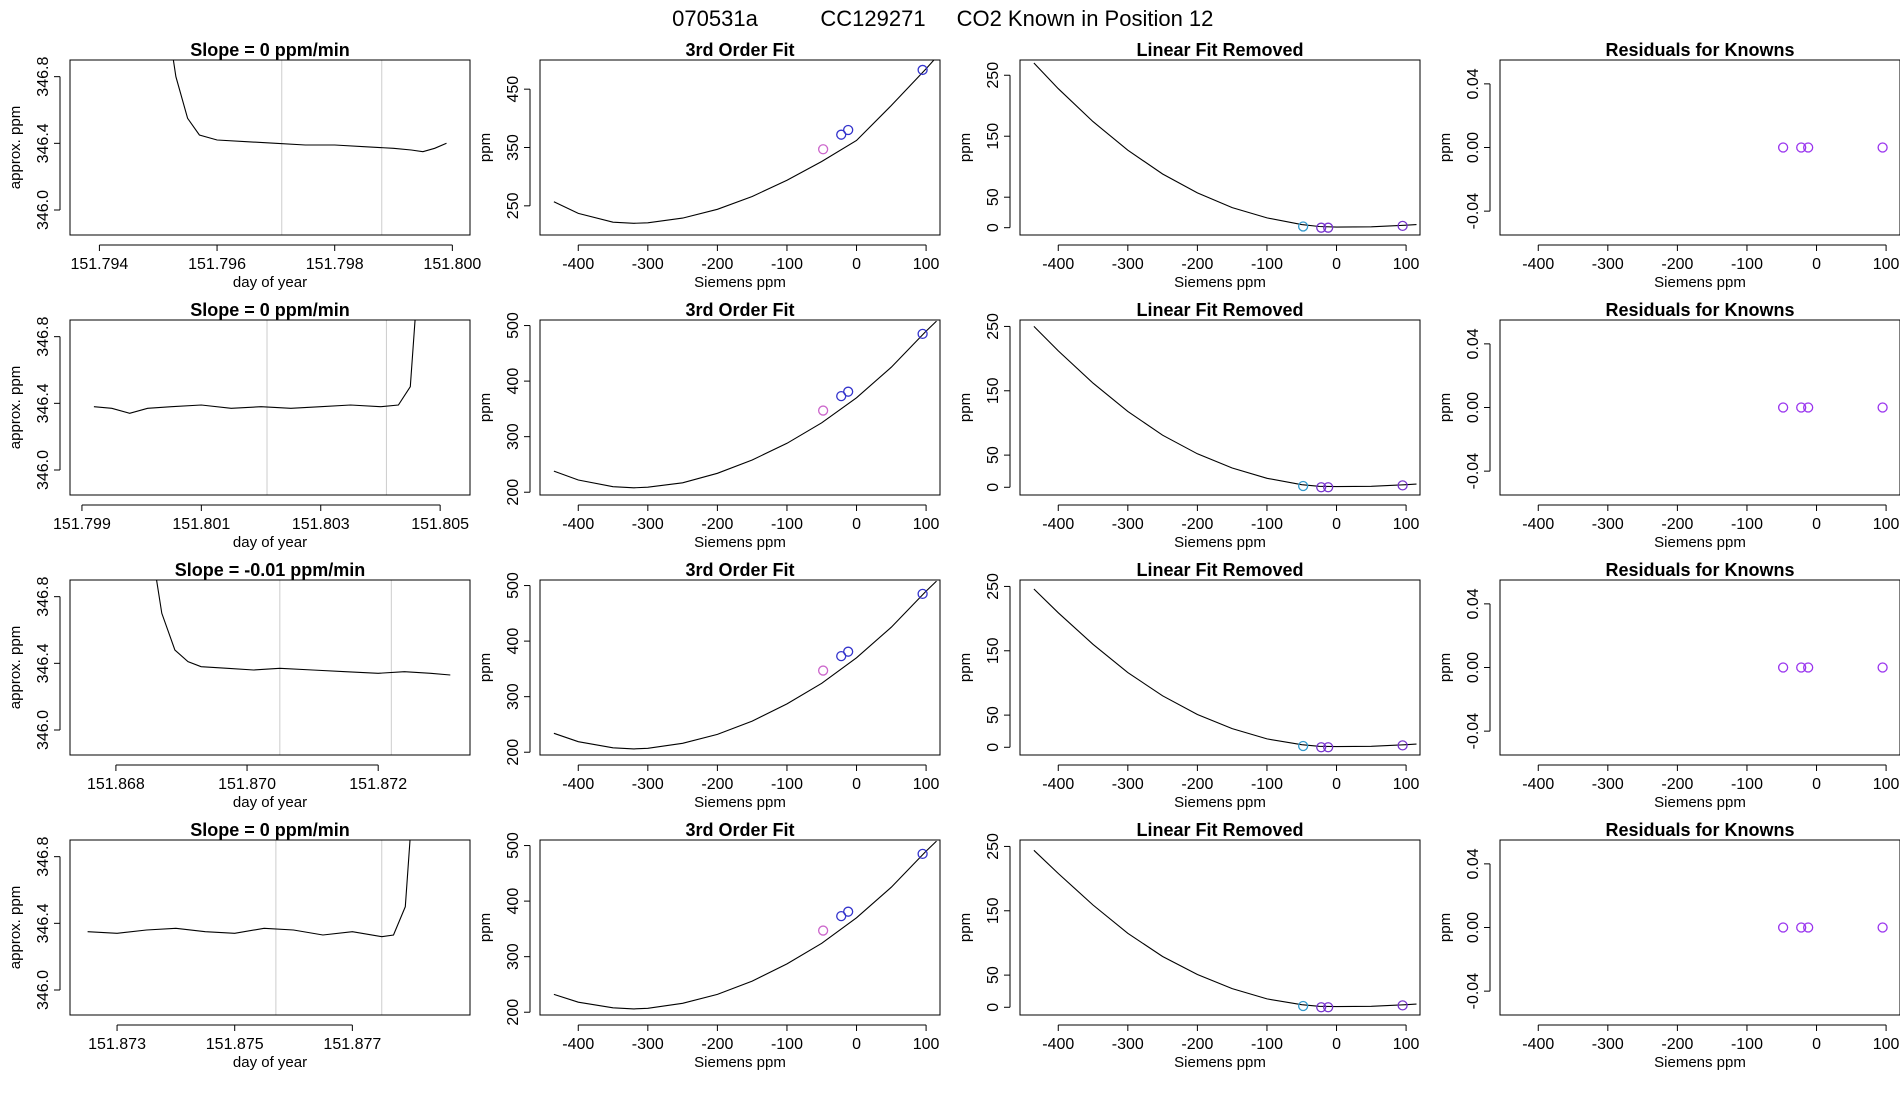  What do you see at coordinates (15, 407) in the screenshot?
I see `y-axis-label: approx. ppm` at bounding box center [15, 407].